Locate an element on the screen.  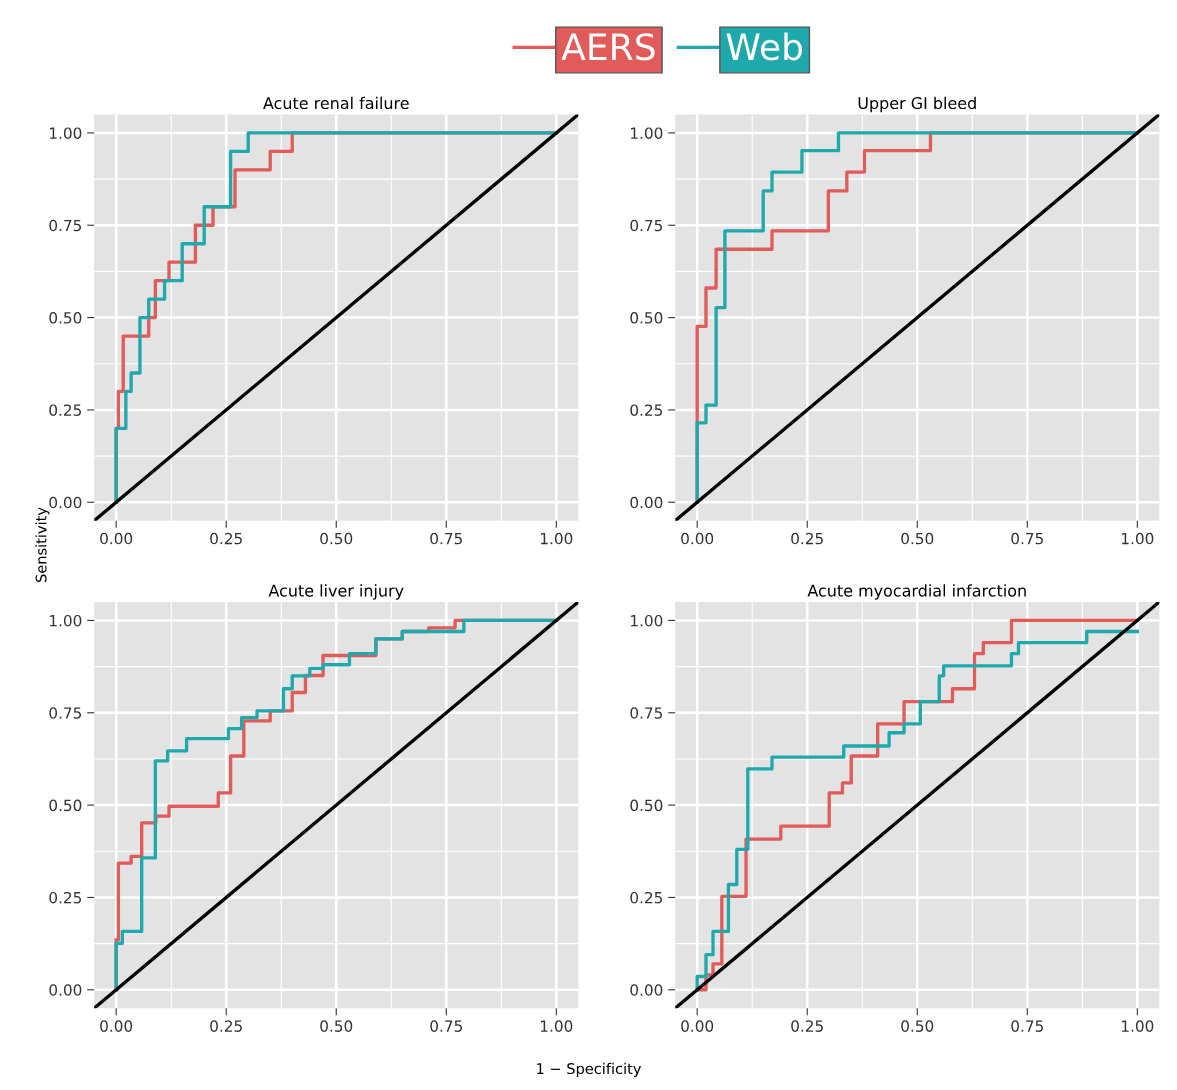
x-axis-title: 1 − Specificity is located at coordinates (589, 1069).